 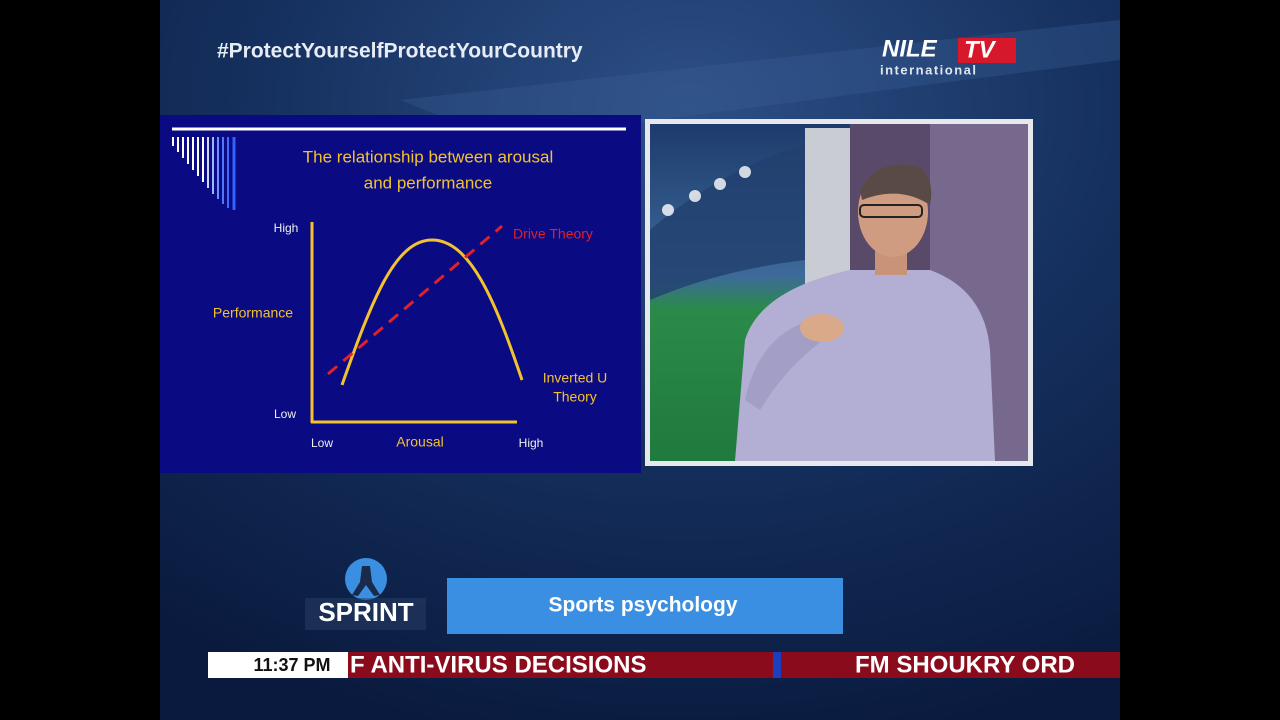 I want to click on y-axis-label: Performance, so click(x=253, y=313).